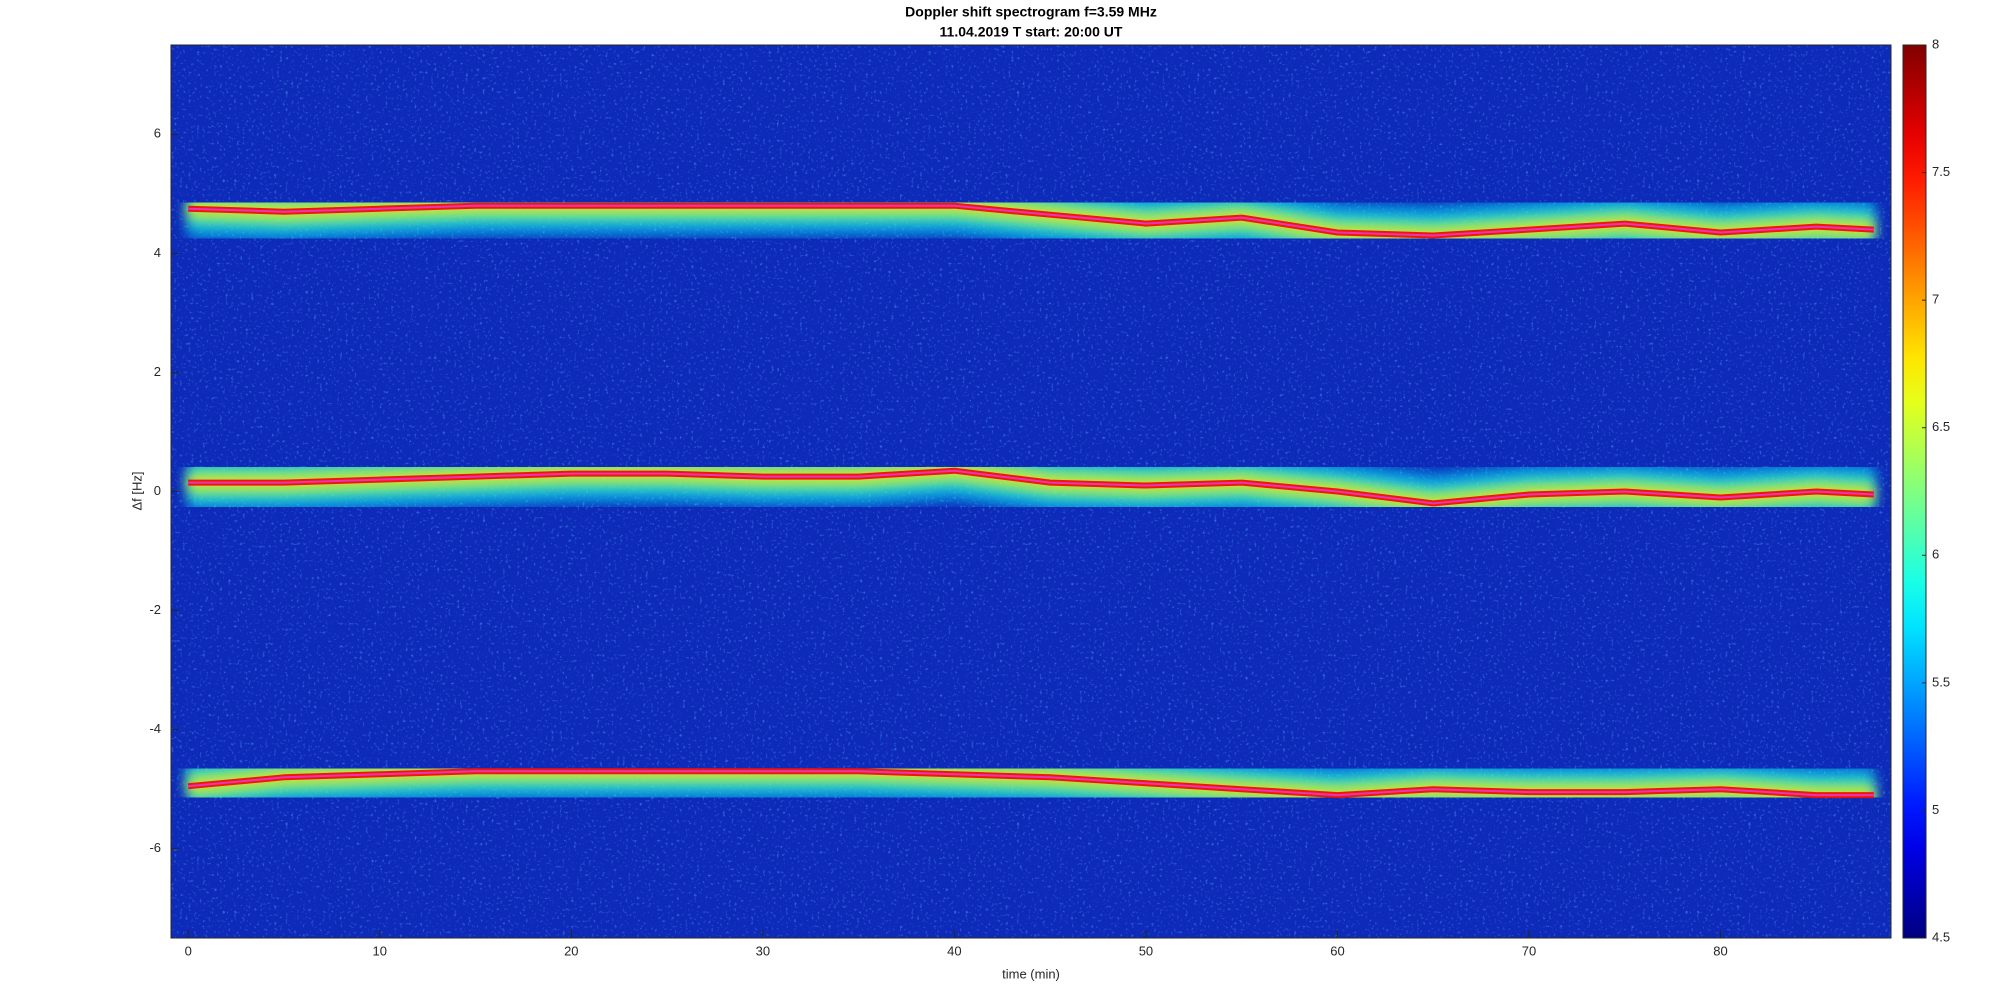 This screenshot has height=1003, width=2000. What do you see at coordinates (1935, 43) in the screenshot?
I see `colorbar-tick-label: 8` at bounding box center [1935, 43].